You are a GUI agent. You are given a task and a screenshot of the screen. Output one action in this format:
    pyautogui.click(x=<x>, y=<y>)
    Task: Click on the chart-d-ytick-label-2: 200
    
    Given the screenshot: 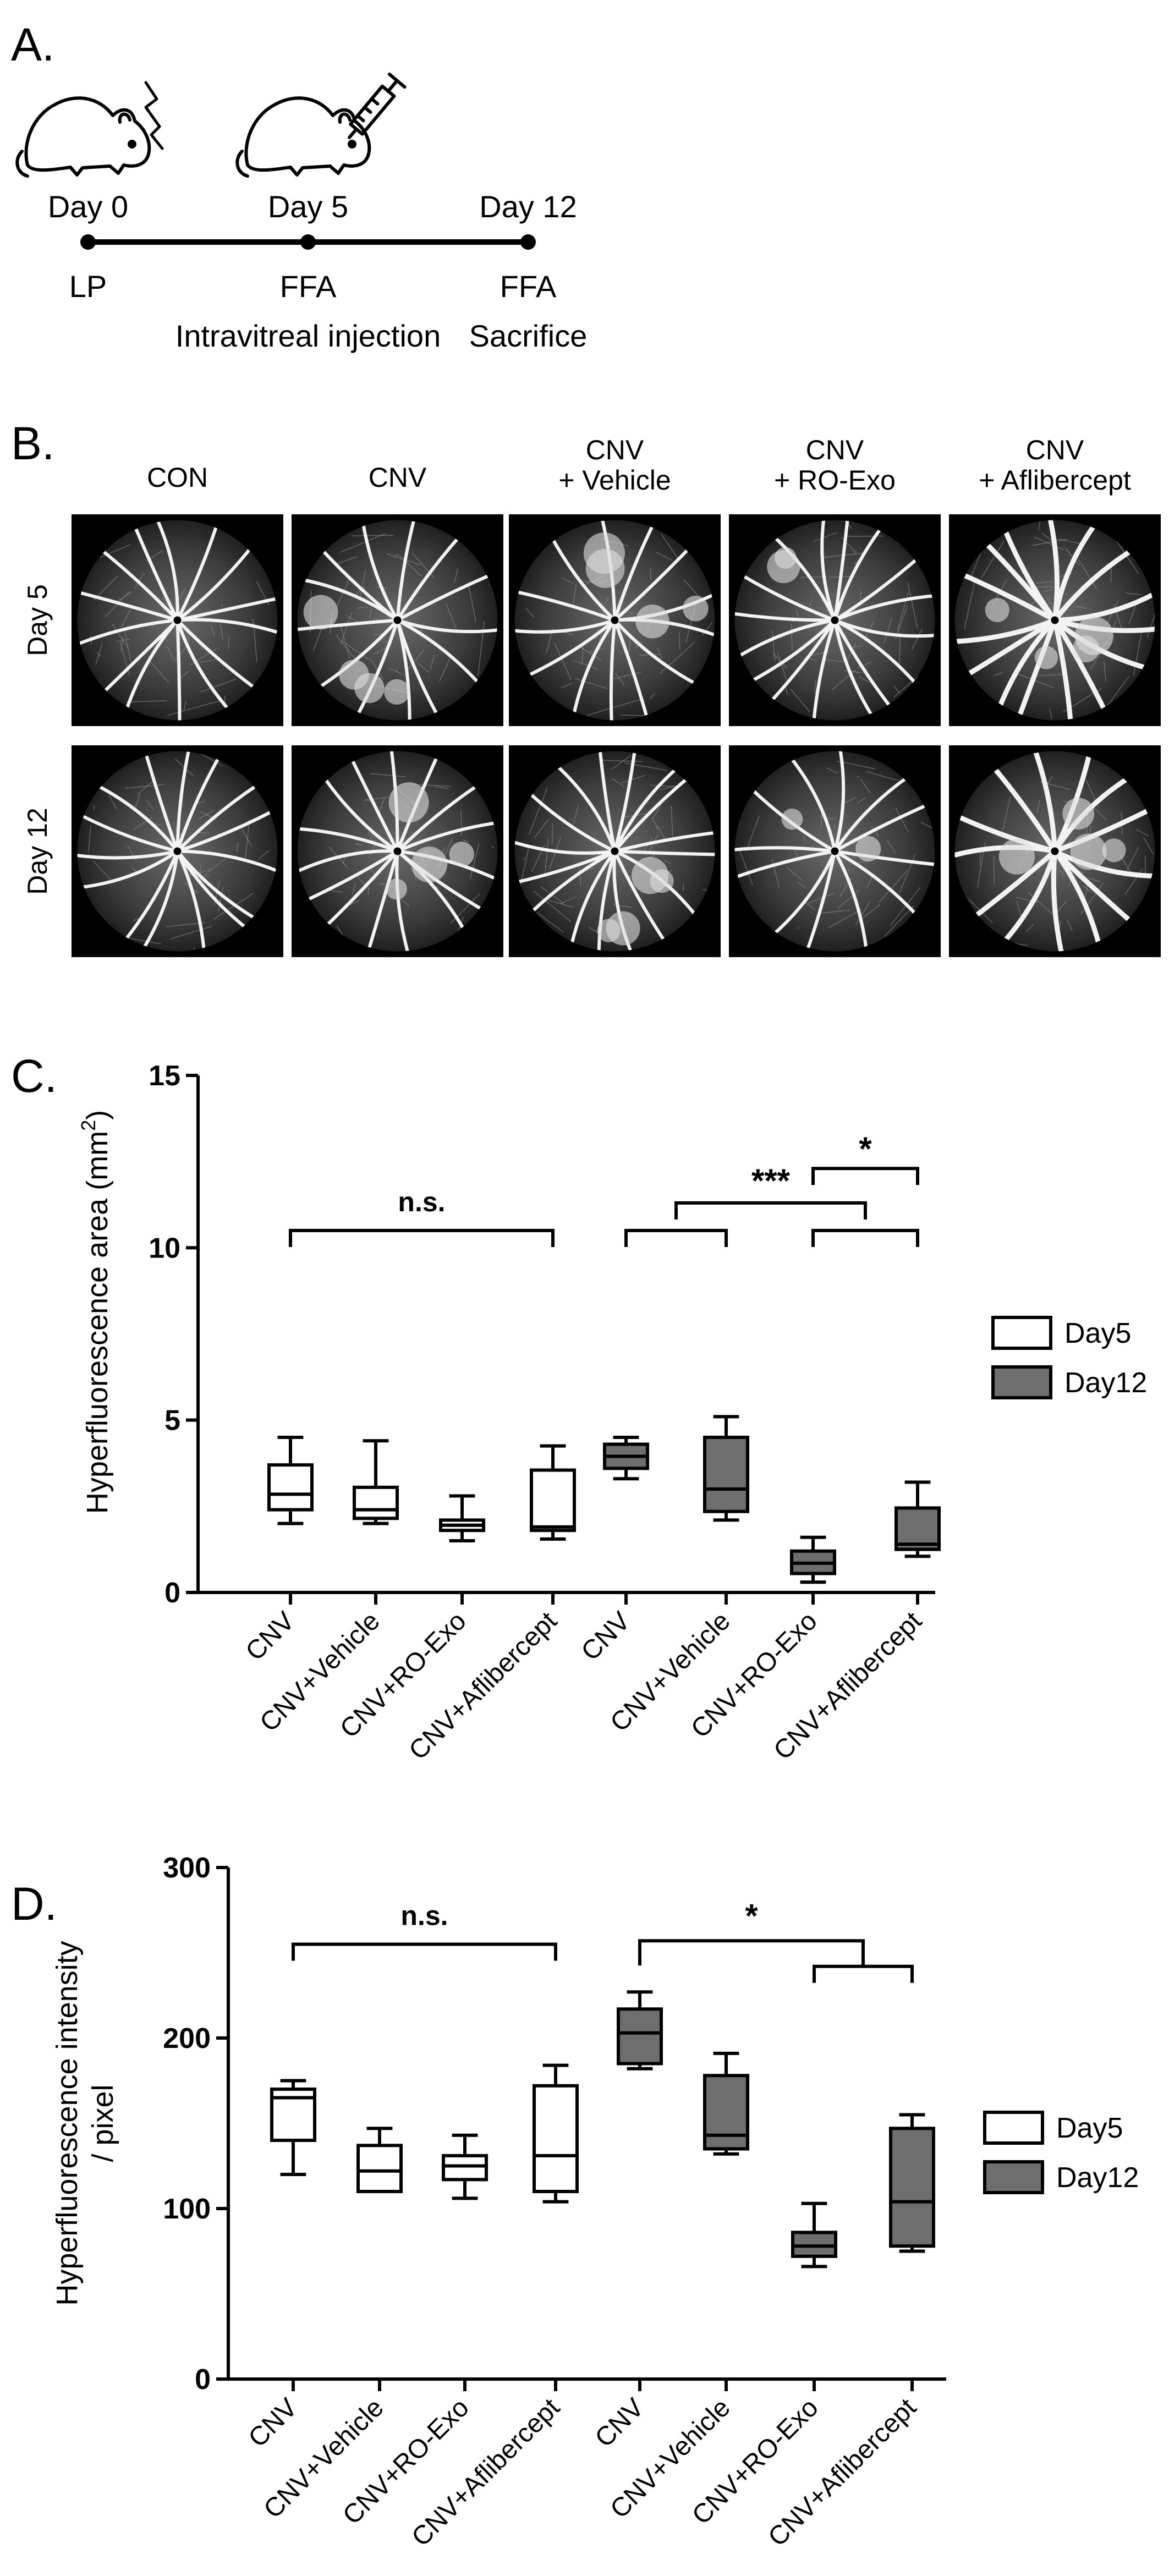 What is the action you would take?
    pyautogui.click(x=187, y=2039)
    